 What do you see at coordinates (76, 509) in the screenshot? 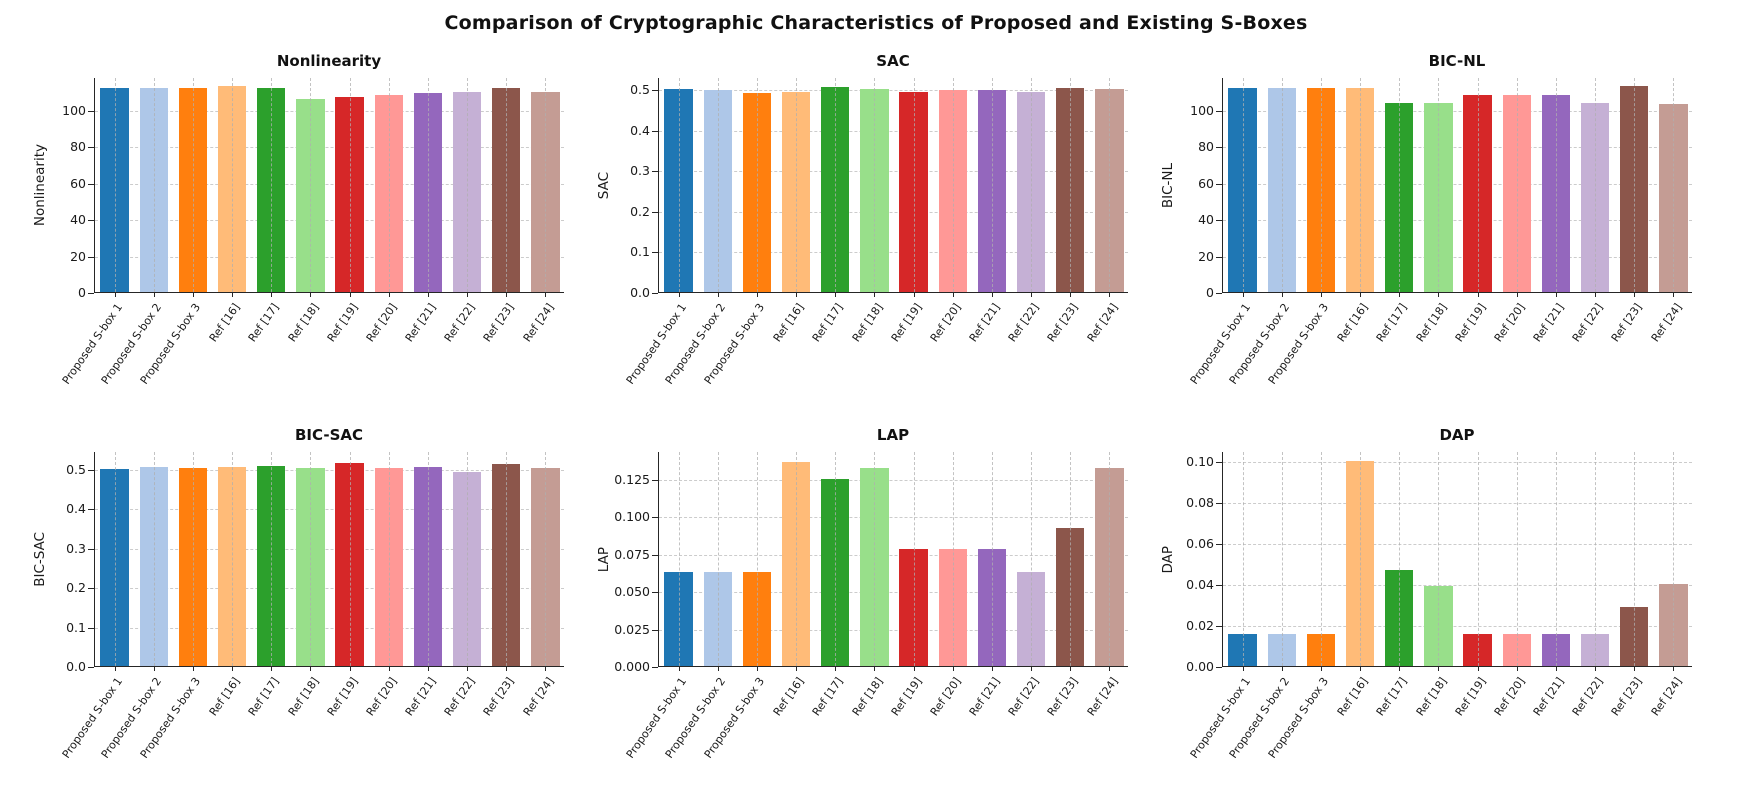
I see `y-tick-label: 0.4` at bounding box center [76, 509].